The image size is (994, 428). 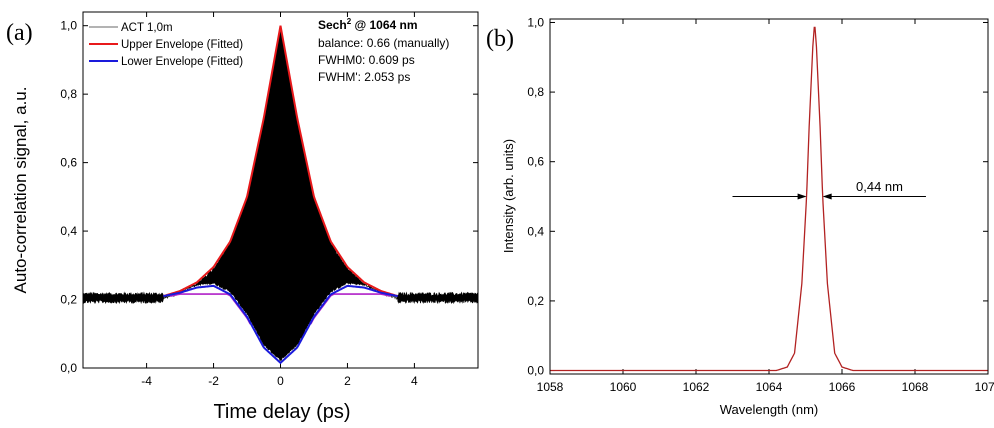 What do you see at coordinates (68, 368) in the screenshot?
I see `a-ytick-label: 0,0` at bounding box center [68, 368].